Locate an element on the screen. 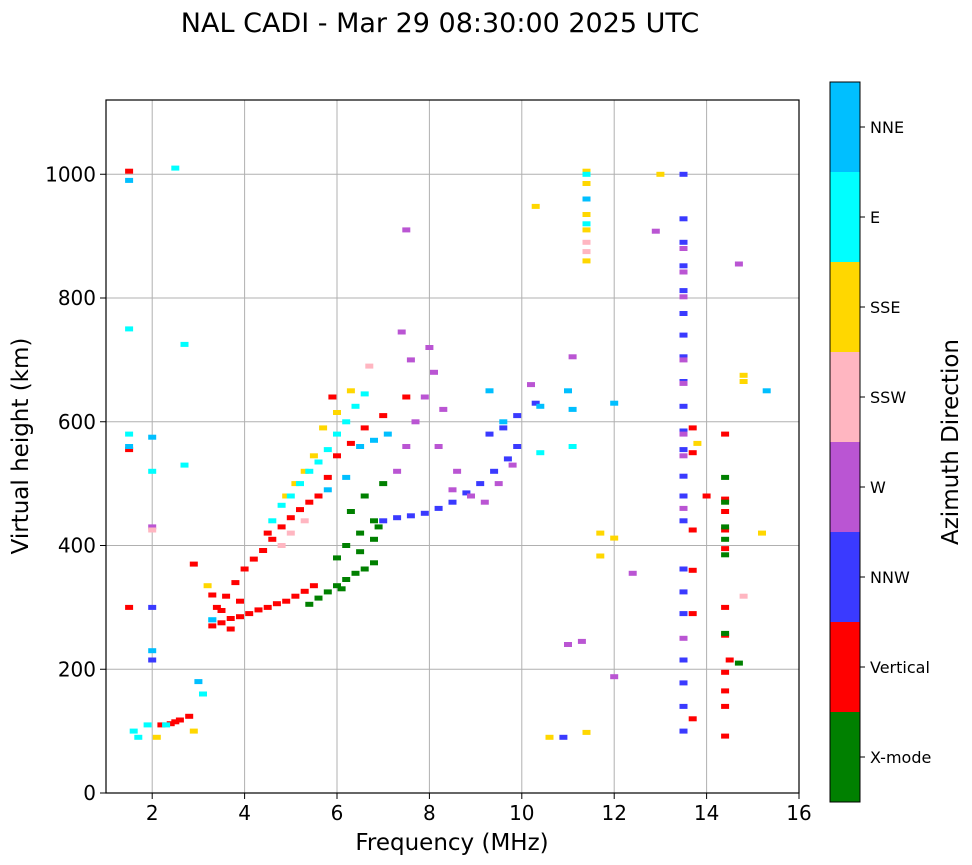 Image resolution: width=972 pixels, height=865 pixels. y-axis-label: Virtual height (km) is located at coordinates (21, 446).